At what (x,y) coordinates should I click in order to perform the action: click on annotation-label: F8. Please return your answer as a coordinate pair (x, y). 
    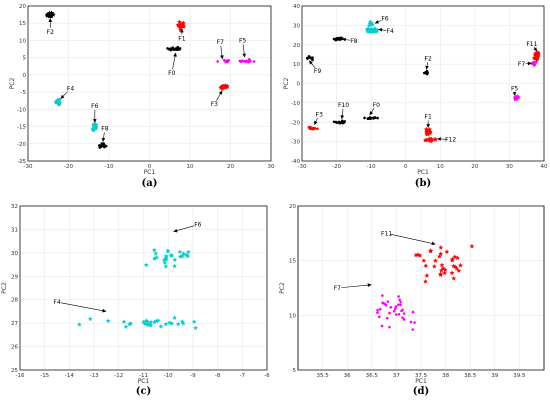
    Looking at the image, I should click on (104, 128).